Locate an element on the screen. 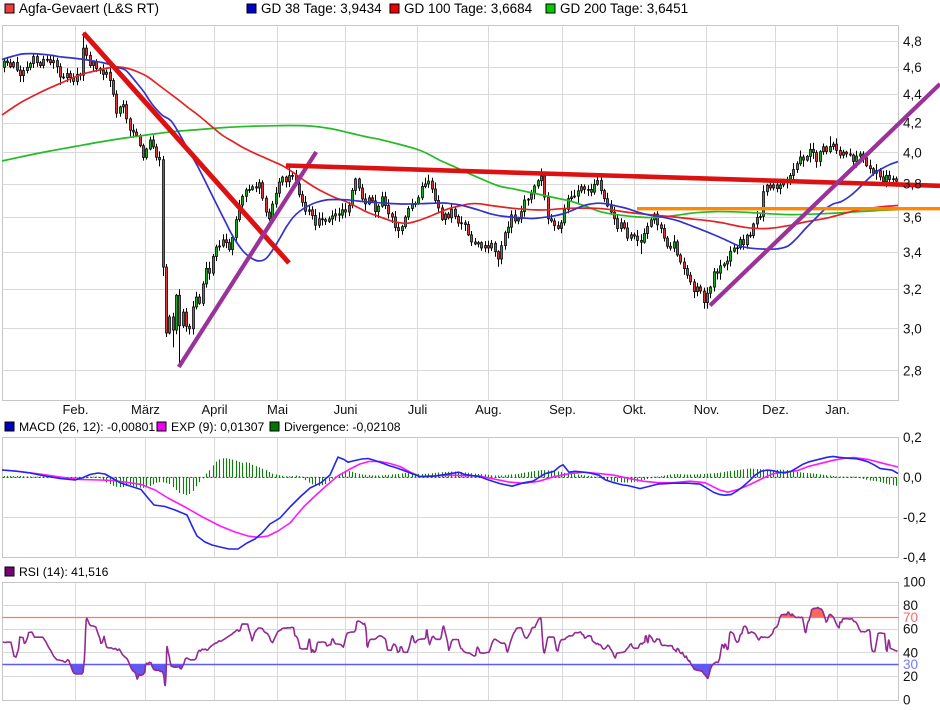 Image resolution: width=940 pixels, height=710 pixels. svg-text: Dez. is located at coordinates (775, 409).